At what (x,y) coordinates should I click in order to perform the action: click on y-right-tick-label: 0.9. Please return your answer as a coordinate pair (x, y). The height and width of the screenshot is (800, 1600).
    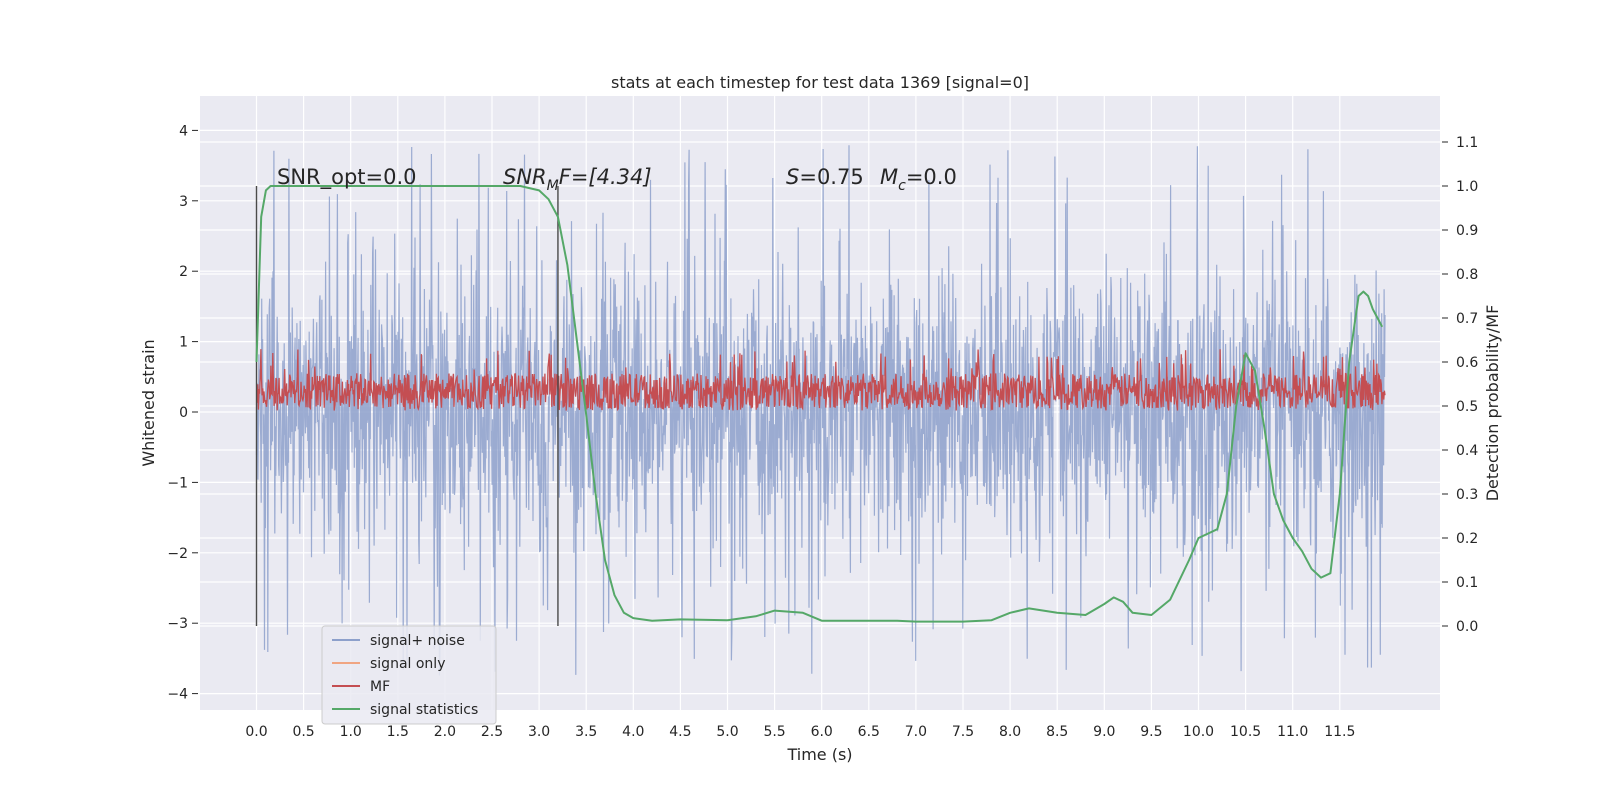
    Looking at the image, I should click on (1467, 231).